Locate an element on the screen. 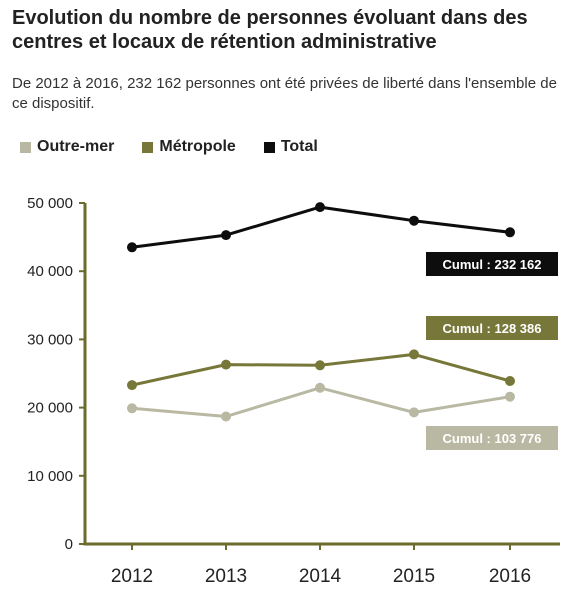 The image size is (580, 600). cumul-box-outre-mer is located at coordinates (492, 438).